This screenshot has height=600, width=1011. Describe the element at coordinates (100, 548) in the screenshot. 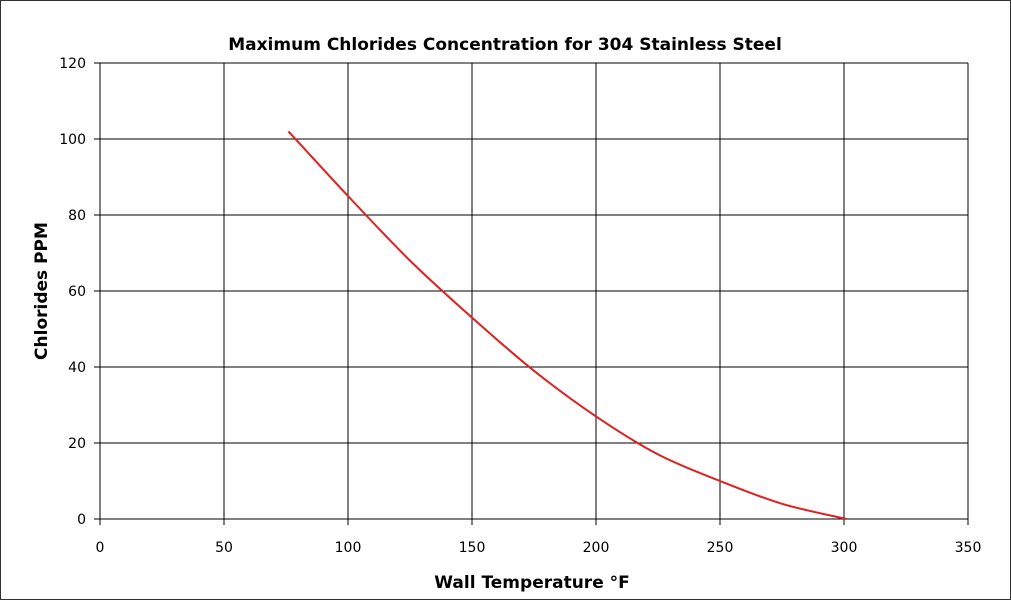

I see `x-tick-label: 0` at that location.